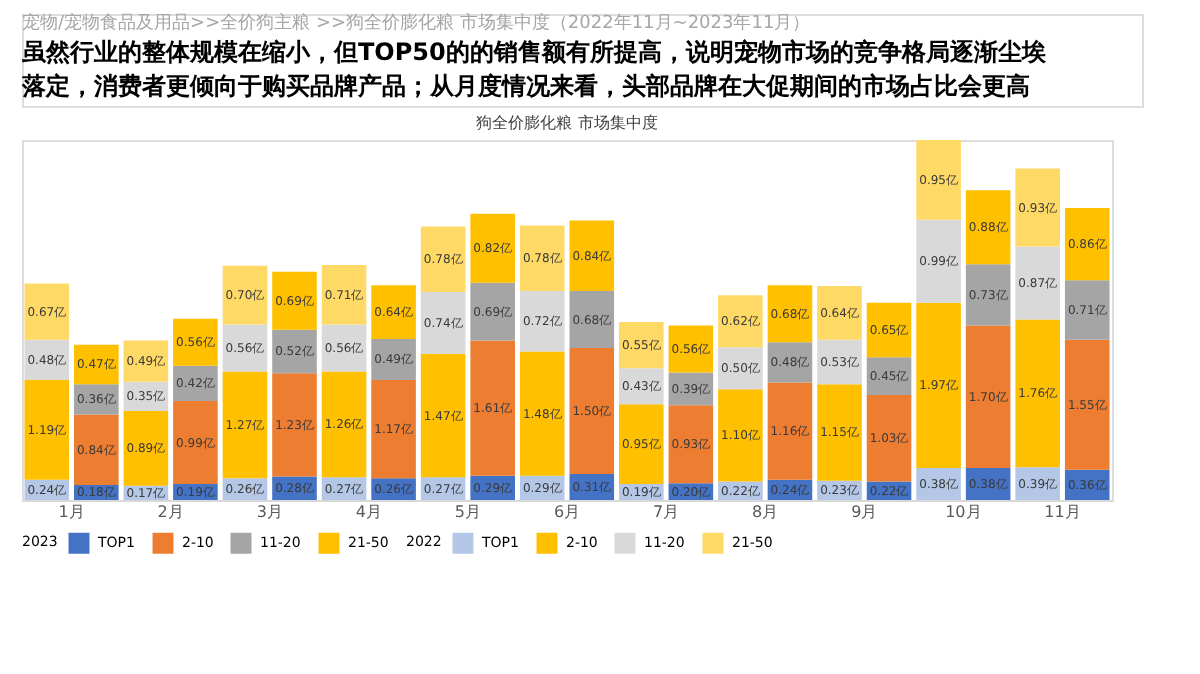 The width and height of the screenshot is (1200, 674). I want to click on x-tick-label: 8月, so click(765, 512).